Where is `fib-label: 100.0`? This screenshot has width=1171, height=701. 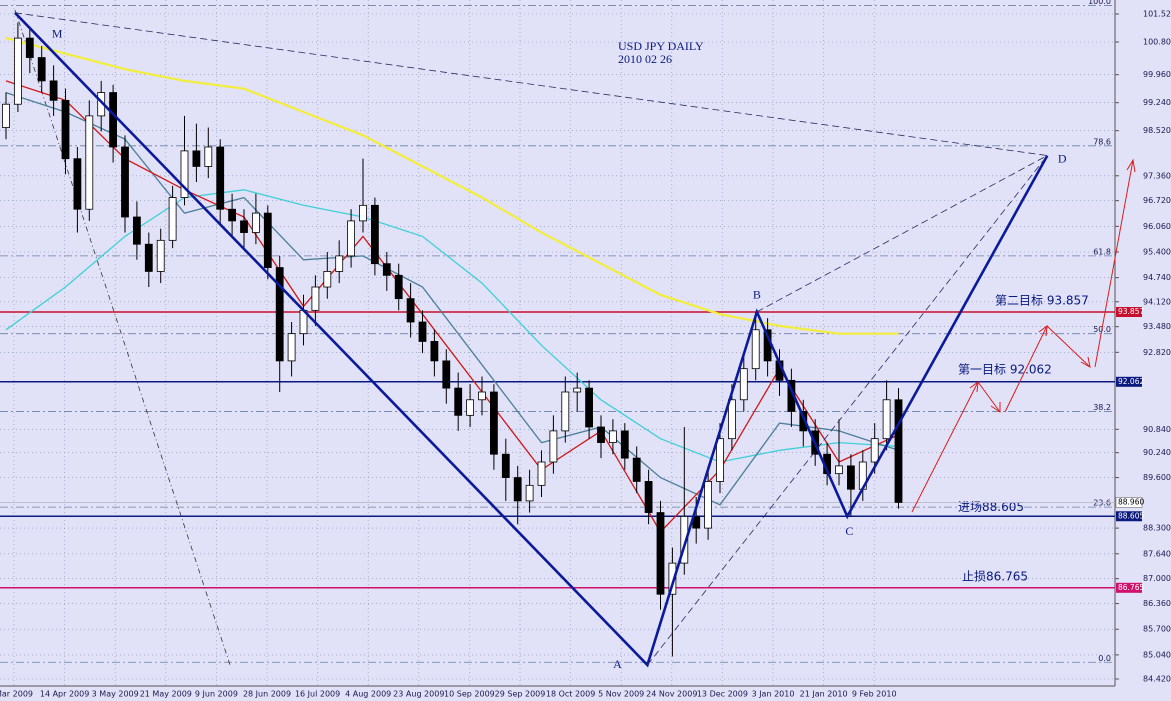 fib-label: 100.0 is located at coordinates (1099, 3).